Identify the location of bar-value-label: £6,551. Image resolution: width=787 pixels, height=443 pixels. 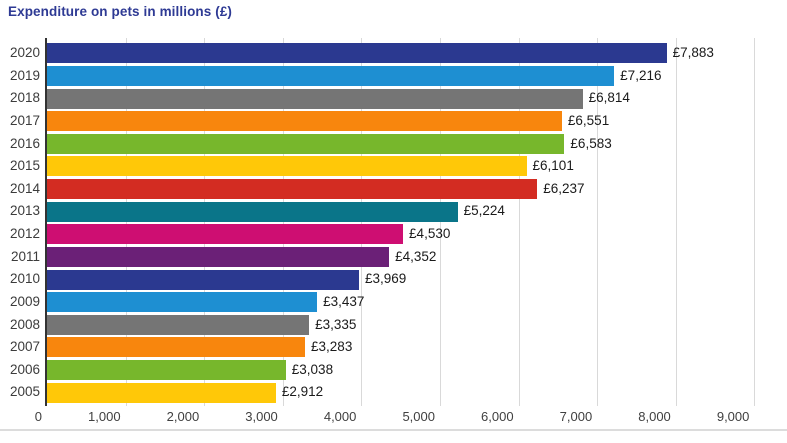
(588, 120).